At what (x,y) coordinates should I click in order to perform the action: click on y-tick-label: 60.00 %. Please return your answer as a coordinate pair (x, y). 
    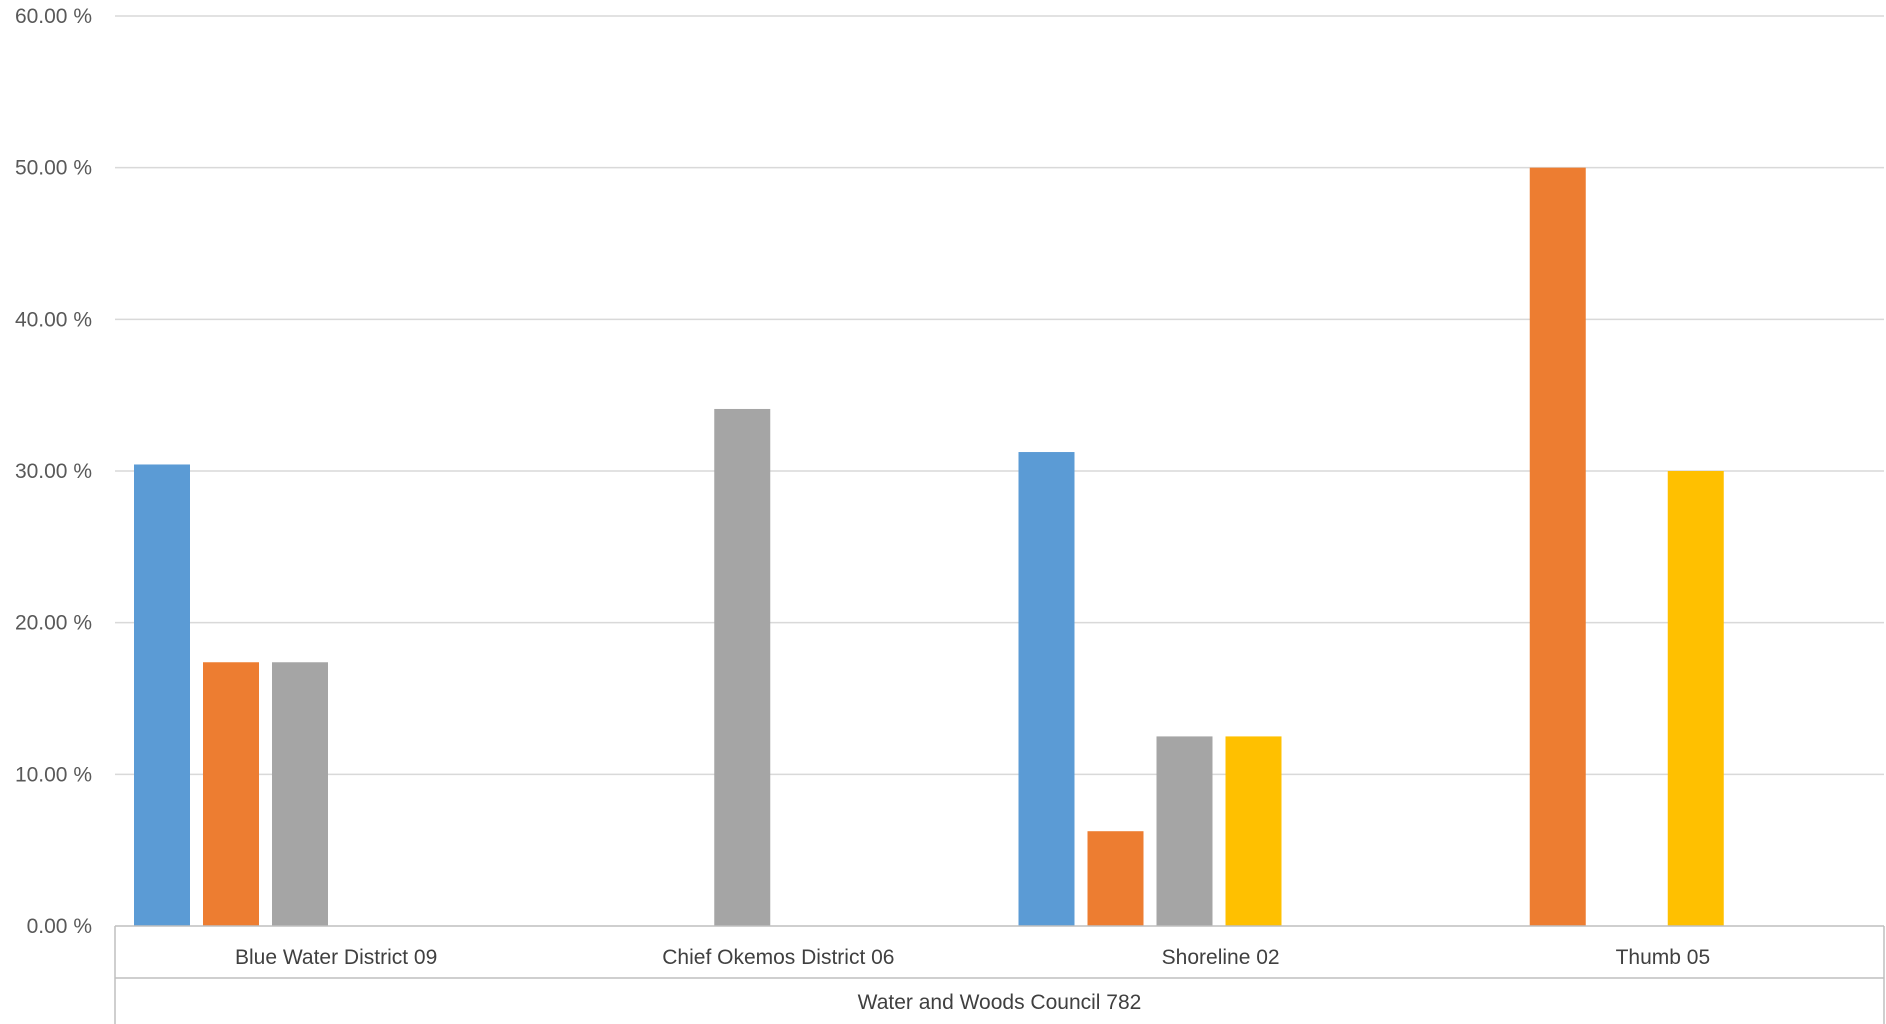
    Looking at the image, I should click on (53, 16).